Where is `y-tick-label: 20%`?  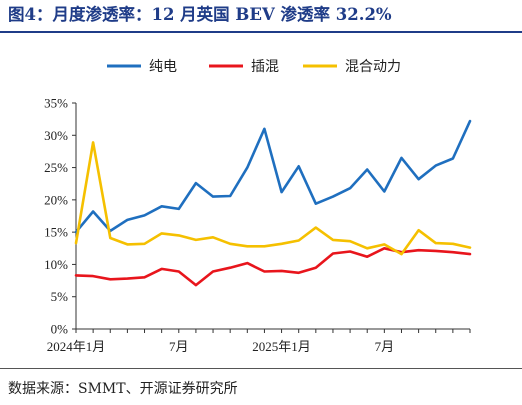
y-tick-label: 20% is located at coordinates (56, 199).